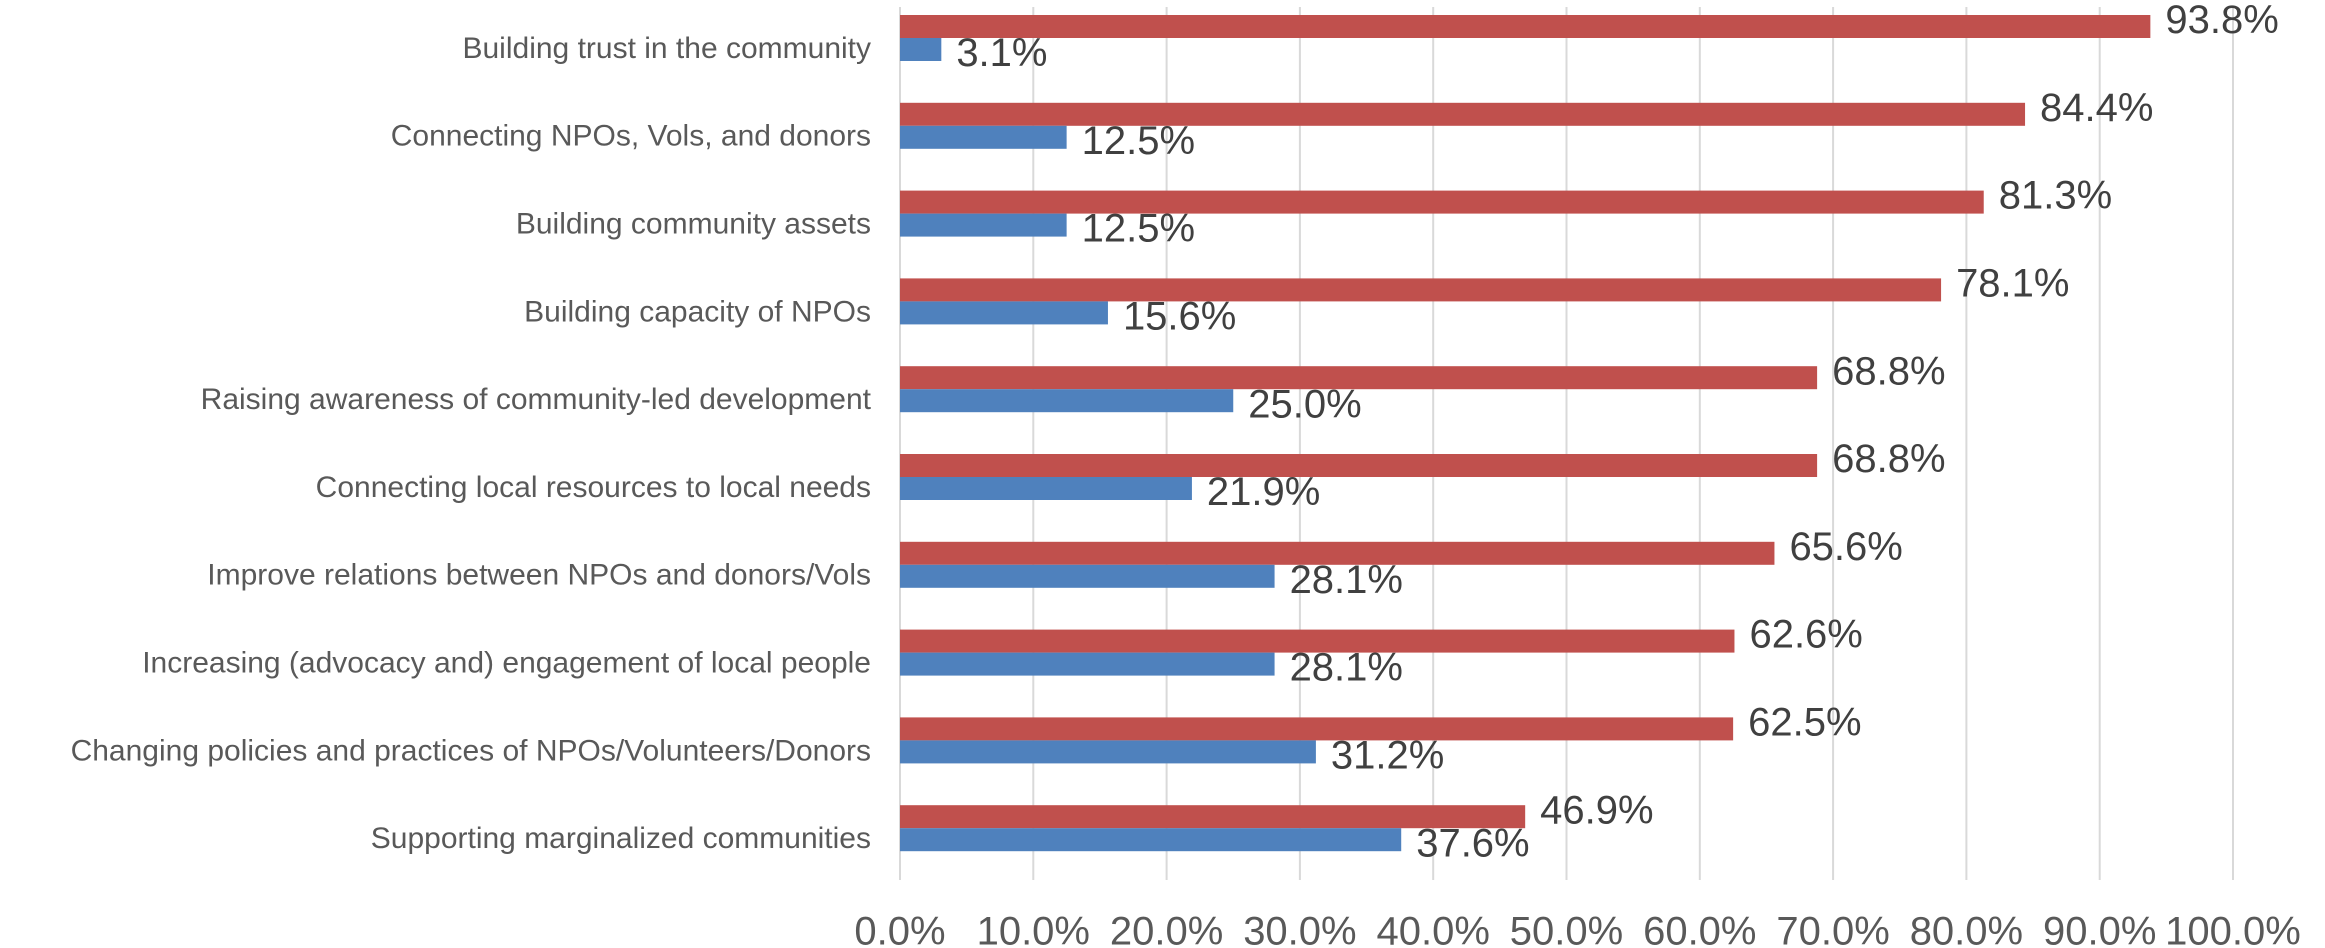 The image size is (2325, 948). What do you see at coordinates (631, 136) in the screenshot?
I see `y-tick-label: Connecting NPOs, Vols, and donors` at bounding box center [631, 136].